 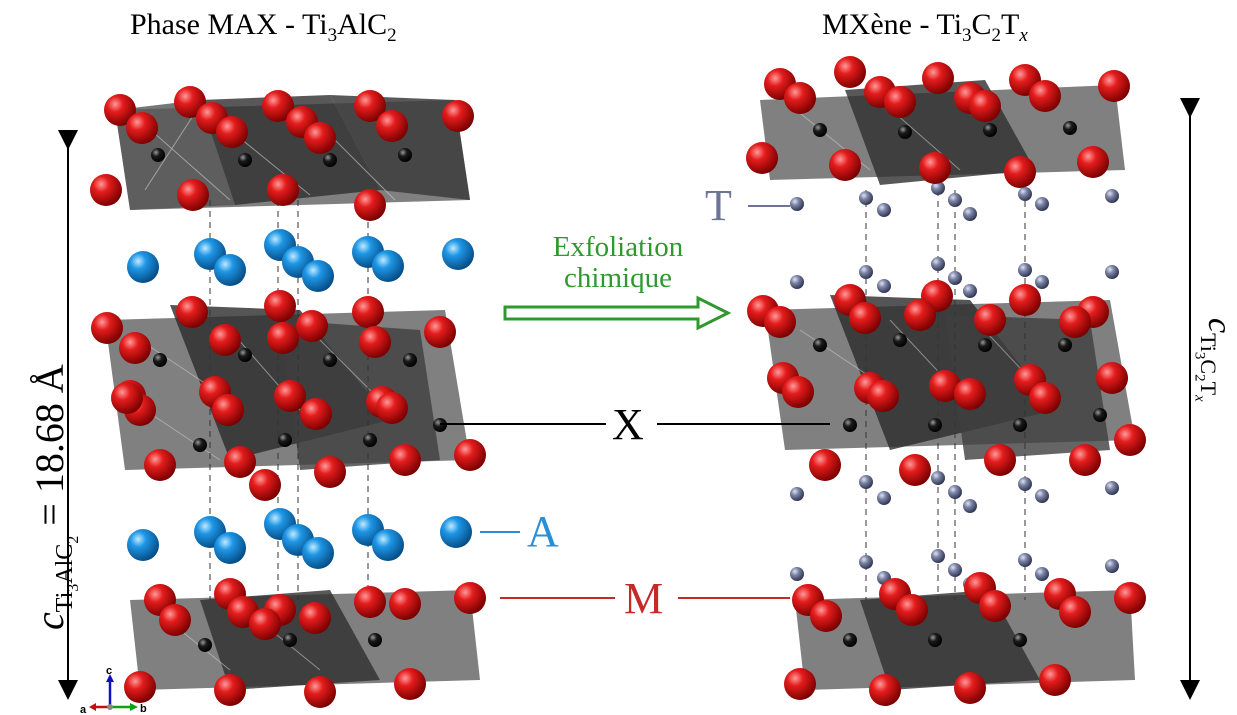 I want to click on max-title: Phase MAX - Ti3AlC2, so click(x=263, y=27).